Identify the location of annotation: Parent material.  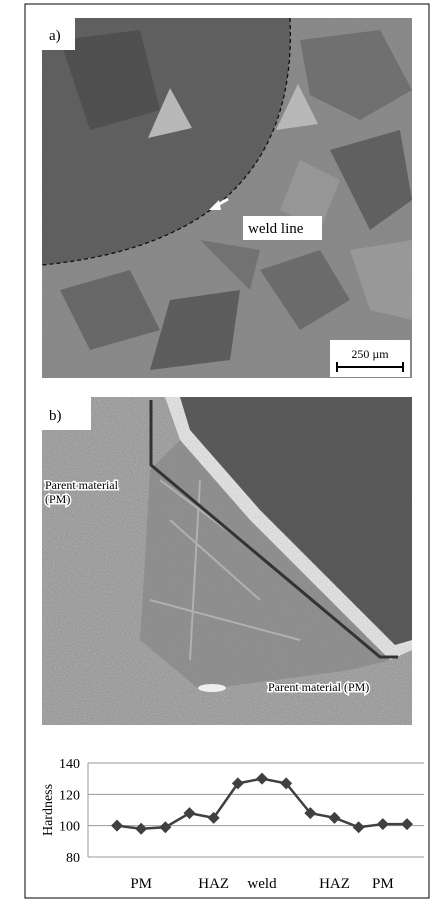
(82, 485).